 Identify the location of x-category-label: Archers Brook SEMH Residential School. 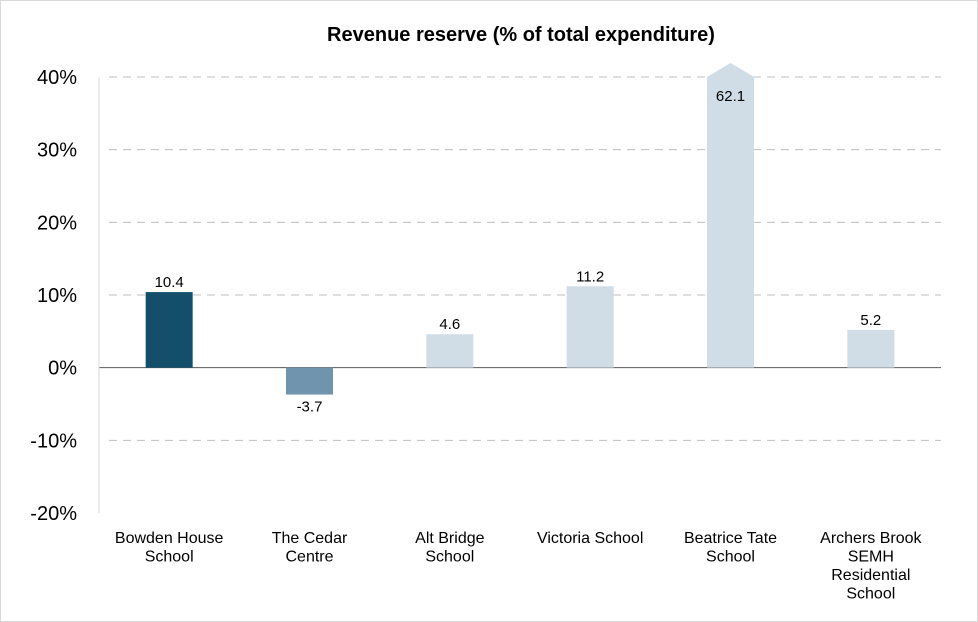
(871, 566).